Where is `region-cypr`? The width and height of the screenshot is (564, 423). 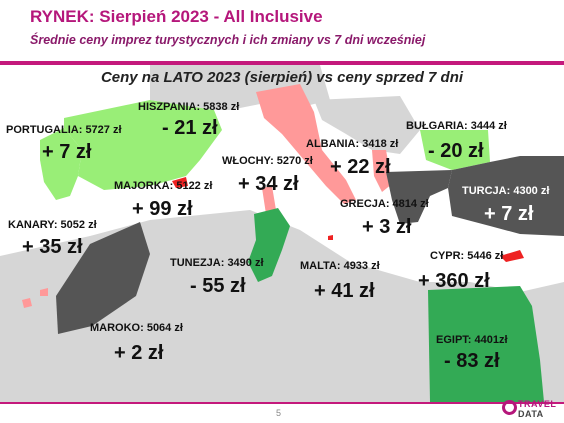 region-cypr is located at coordinates (512, 256).